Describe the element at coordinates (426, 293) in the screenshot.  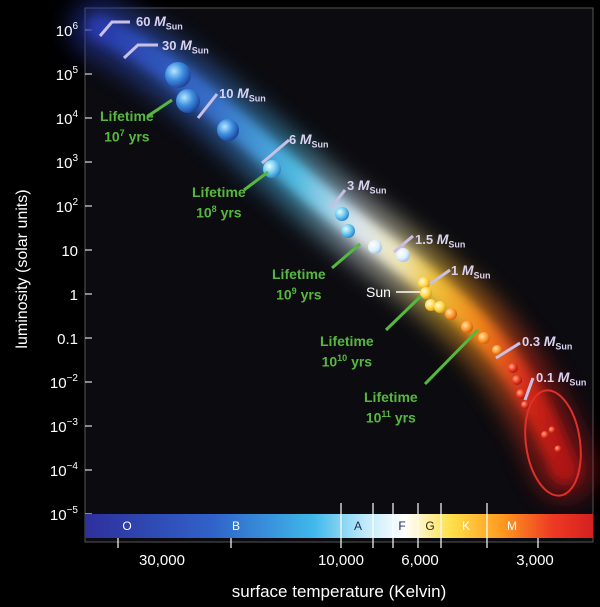
I see `star-sun` at that location.